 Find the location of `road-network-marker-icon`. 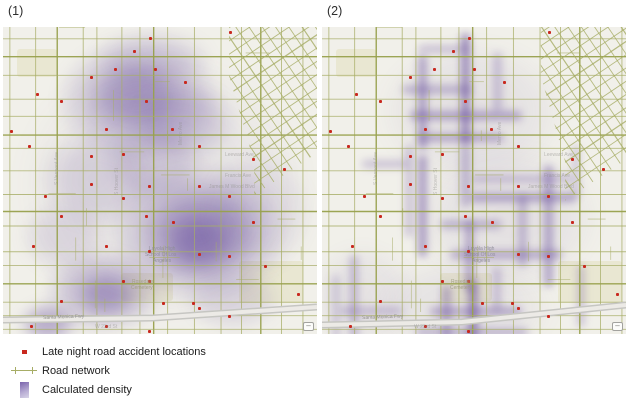

road-network-marker-icon is located at coordinates (24, 370).